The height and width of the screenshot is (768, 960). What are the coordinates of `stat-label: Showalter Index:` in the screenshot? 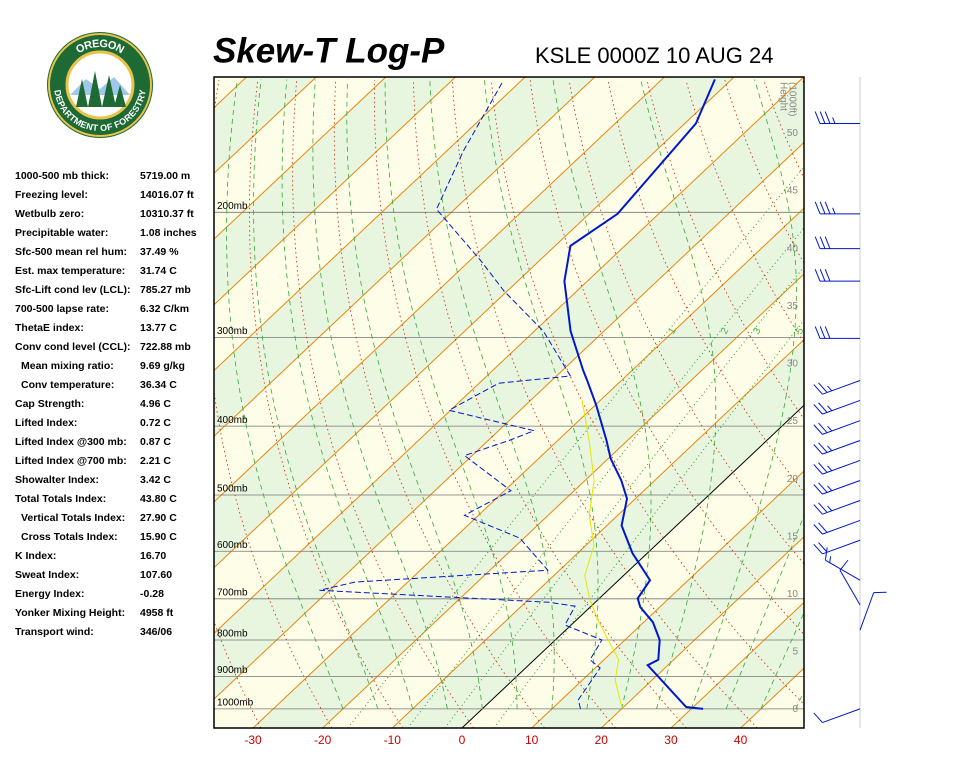 It's located at (57, 480).